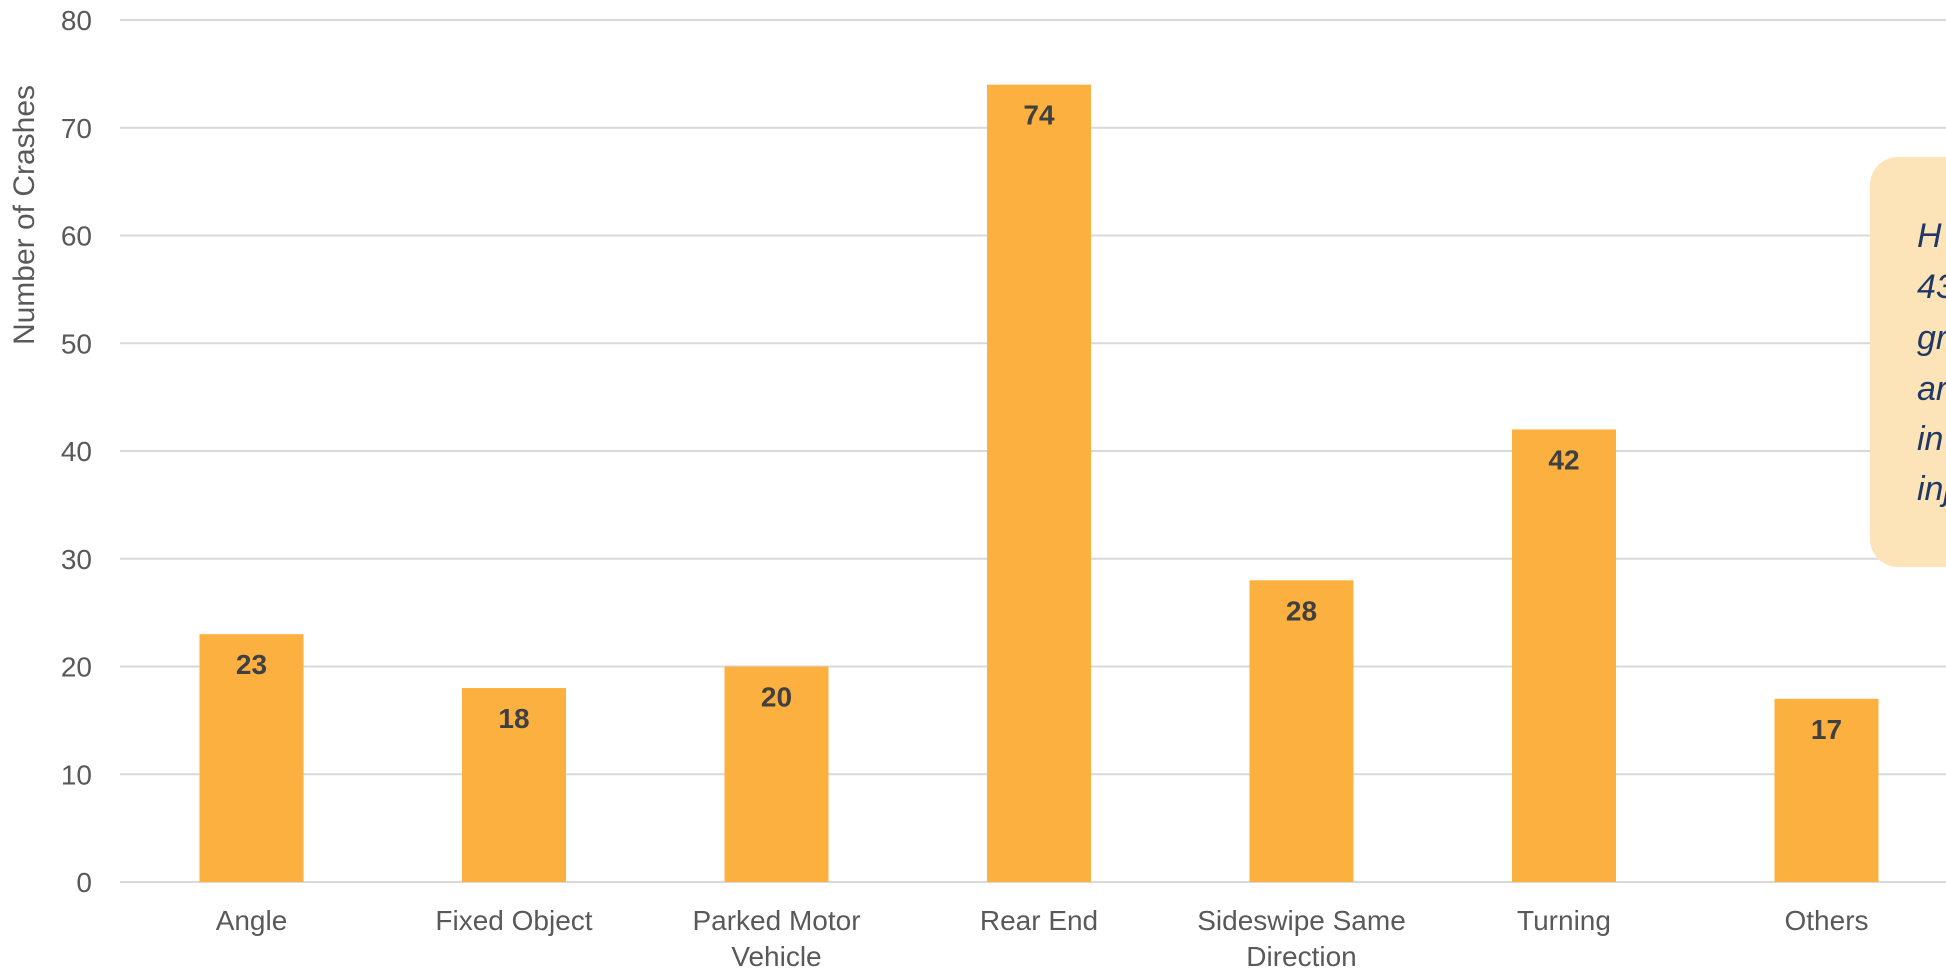 Image resolution: width=1946 pixels, height=969 pixels. Describe the element at coordinates (76, 774) in the screenshot. I see `y-tick-label: 10` at that location.